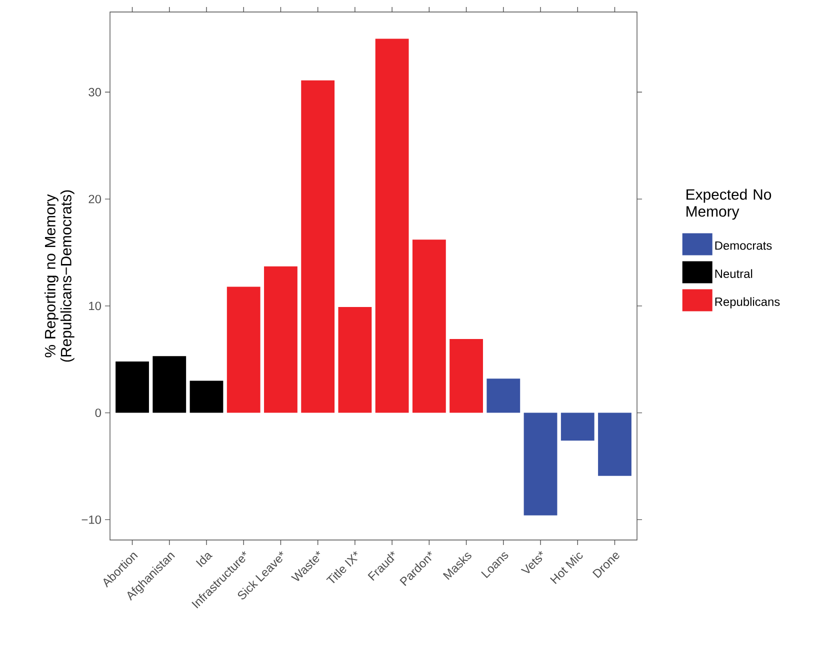 This screenshot has width=839, height=648. What do you see at coordinates (743, 245) in the screenshot?
I see `legend-label: Democrats` at bounding box center [743, 245].